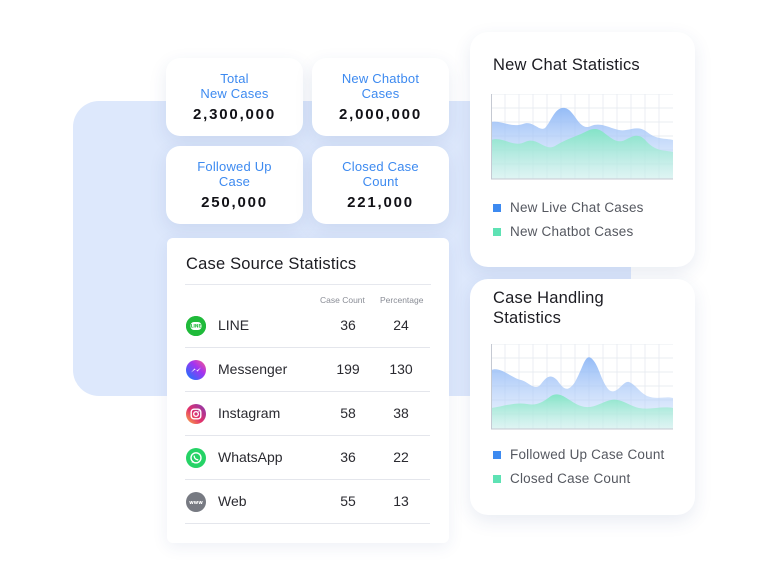  I want to click on new-chat-title: New Chat Statistics, so click(566, 65).